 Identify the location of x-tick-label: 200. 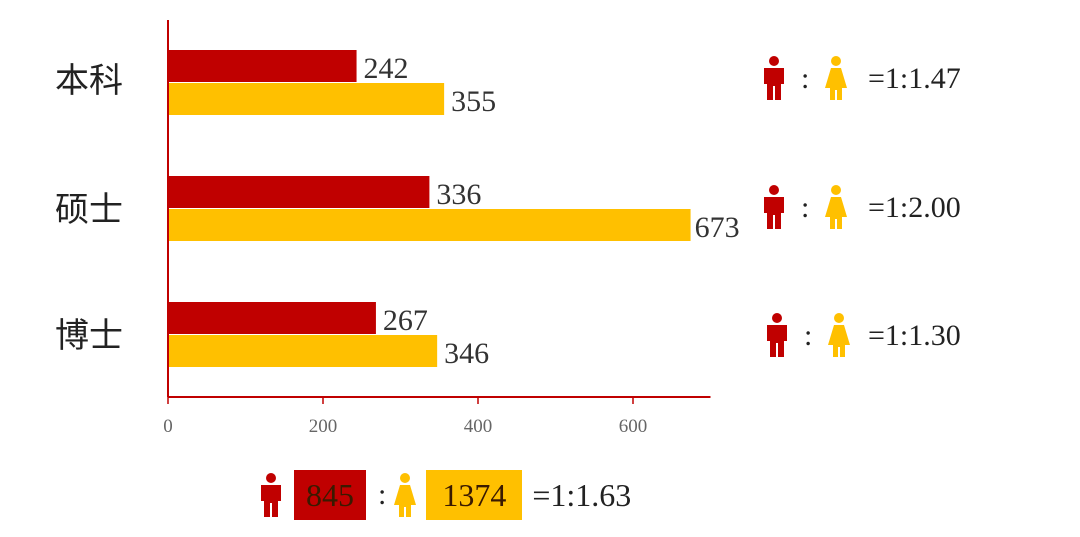
(323, 426).